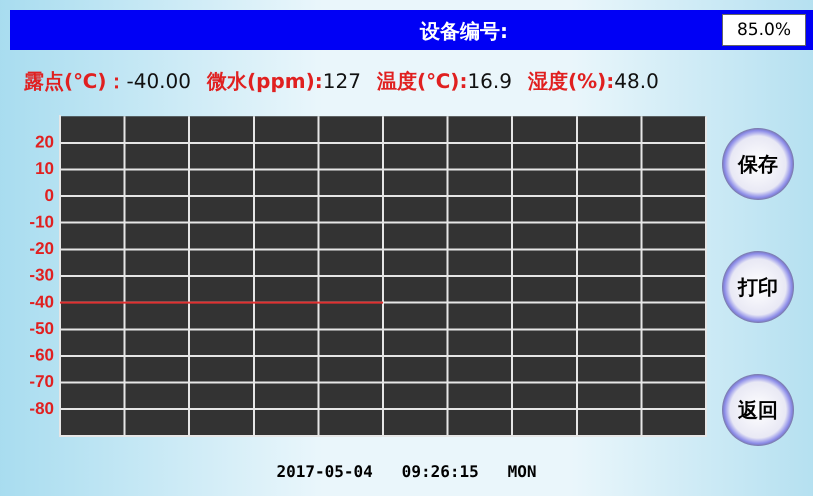  What do you see at coordinates (41, 302) in the screenshot?
I see `y-tick-label: -40` at bounding box center [41, 302].